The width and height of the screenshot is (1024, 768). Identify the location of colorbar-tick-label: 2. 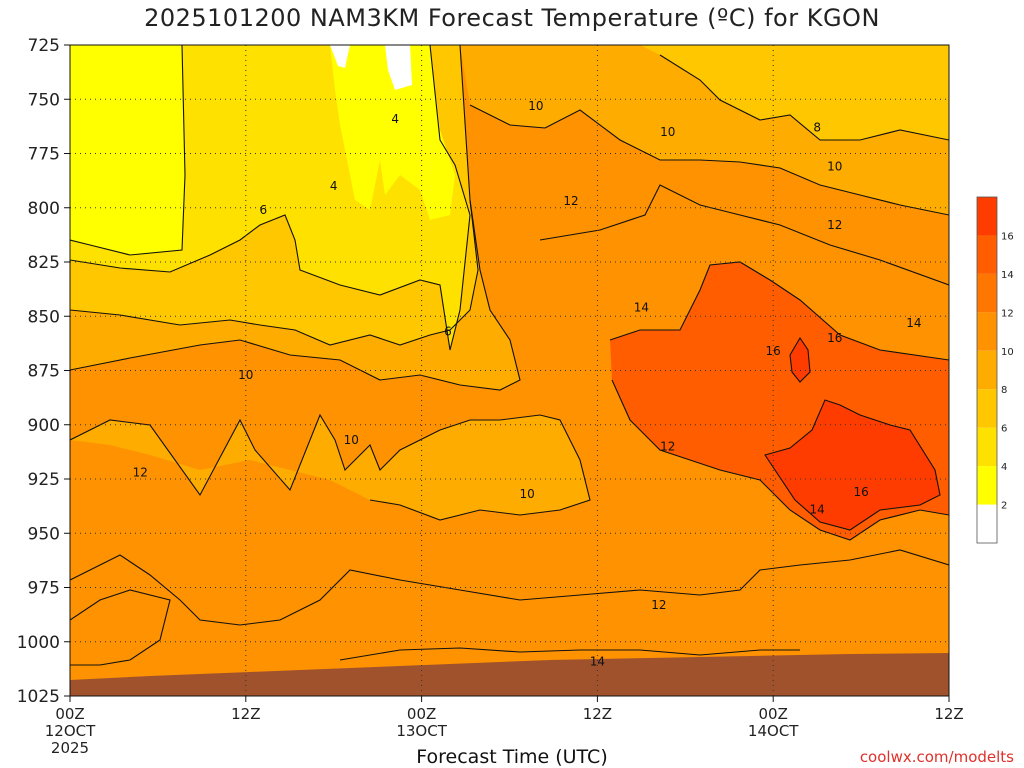
(1004, 506).